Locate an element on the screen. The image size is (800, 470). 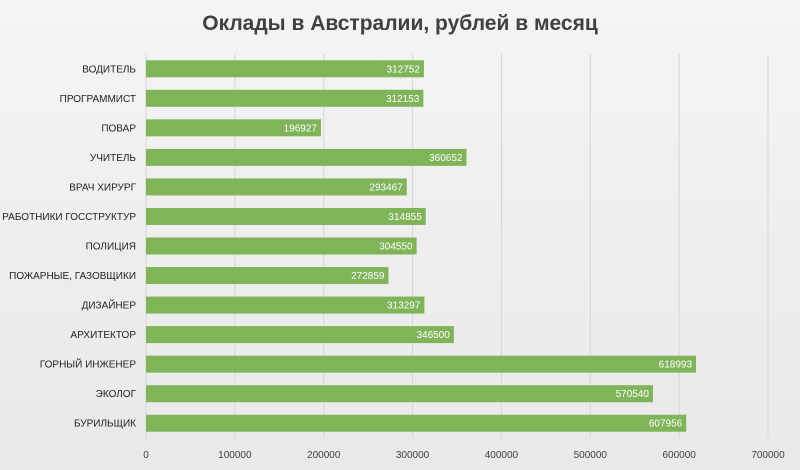
category-label: ВРАЧ ХИРУРГ is located at coordinates (102, 187).